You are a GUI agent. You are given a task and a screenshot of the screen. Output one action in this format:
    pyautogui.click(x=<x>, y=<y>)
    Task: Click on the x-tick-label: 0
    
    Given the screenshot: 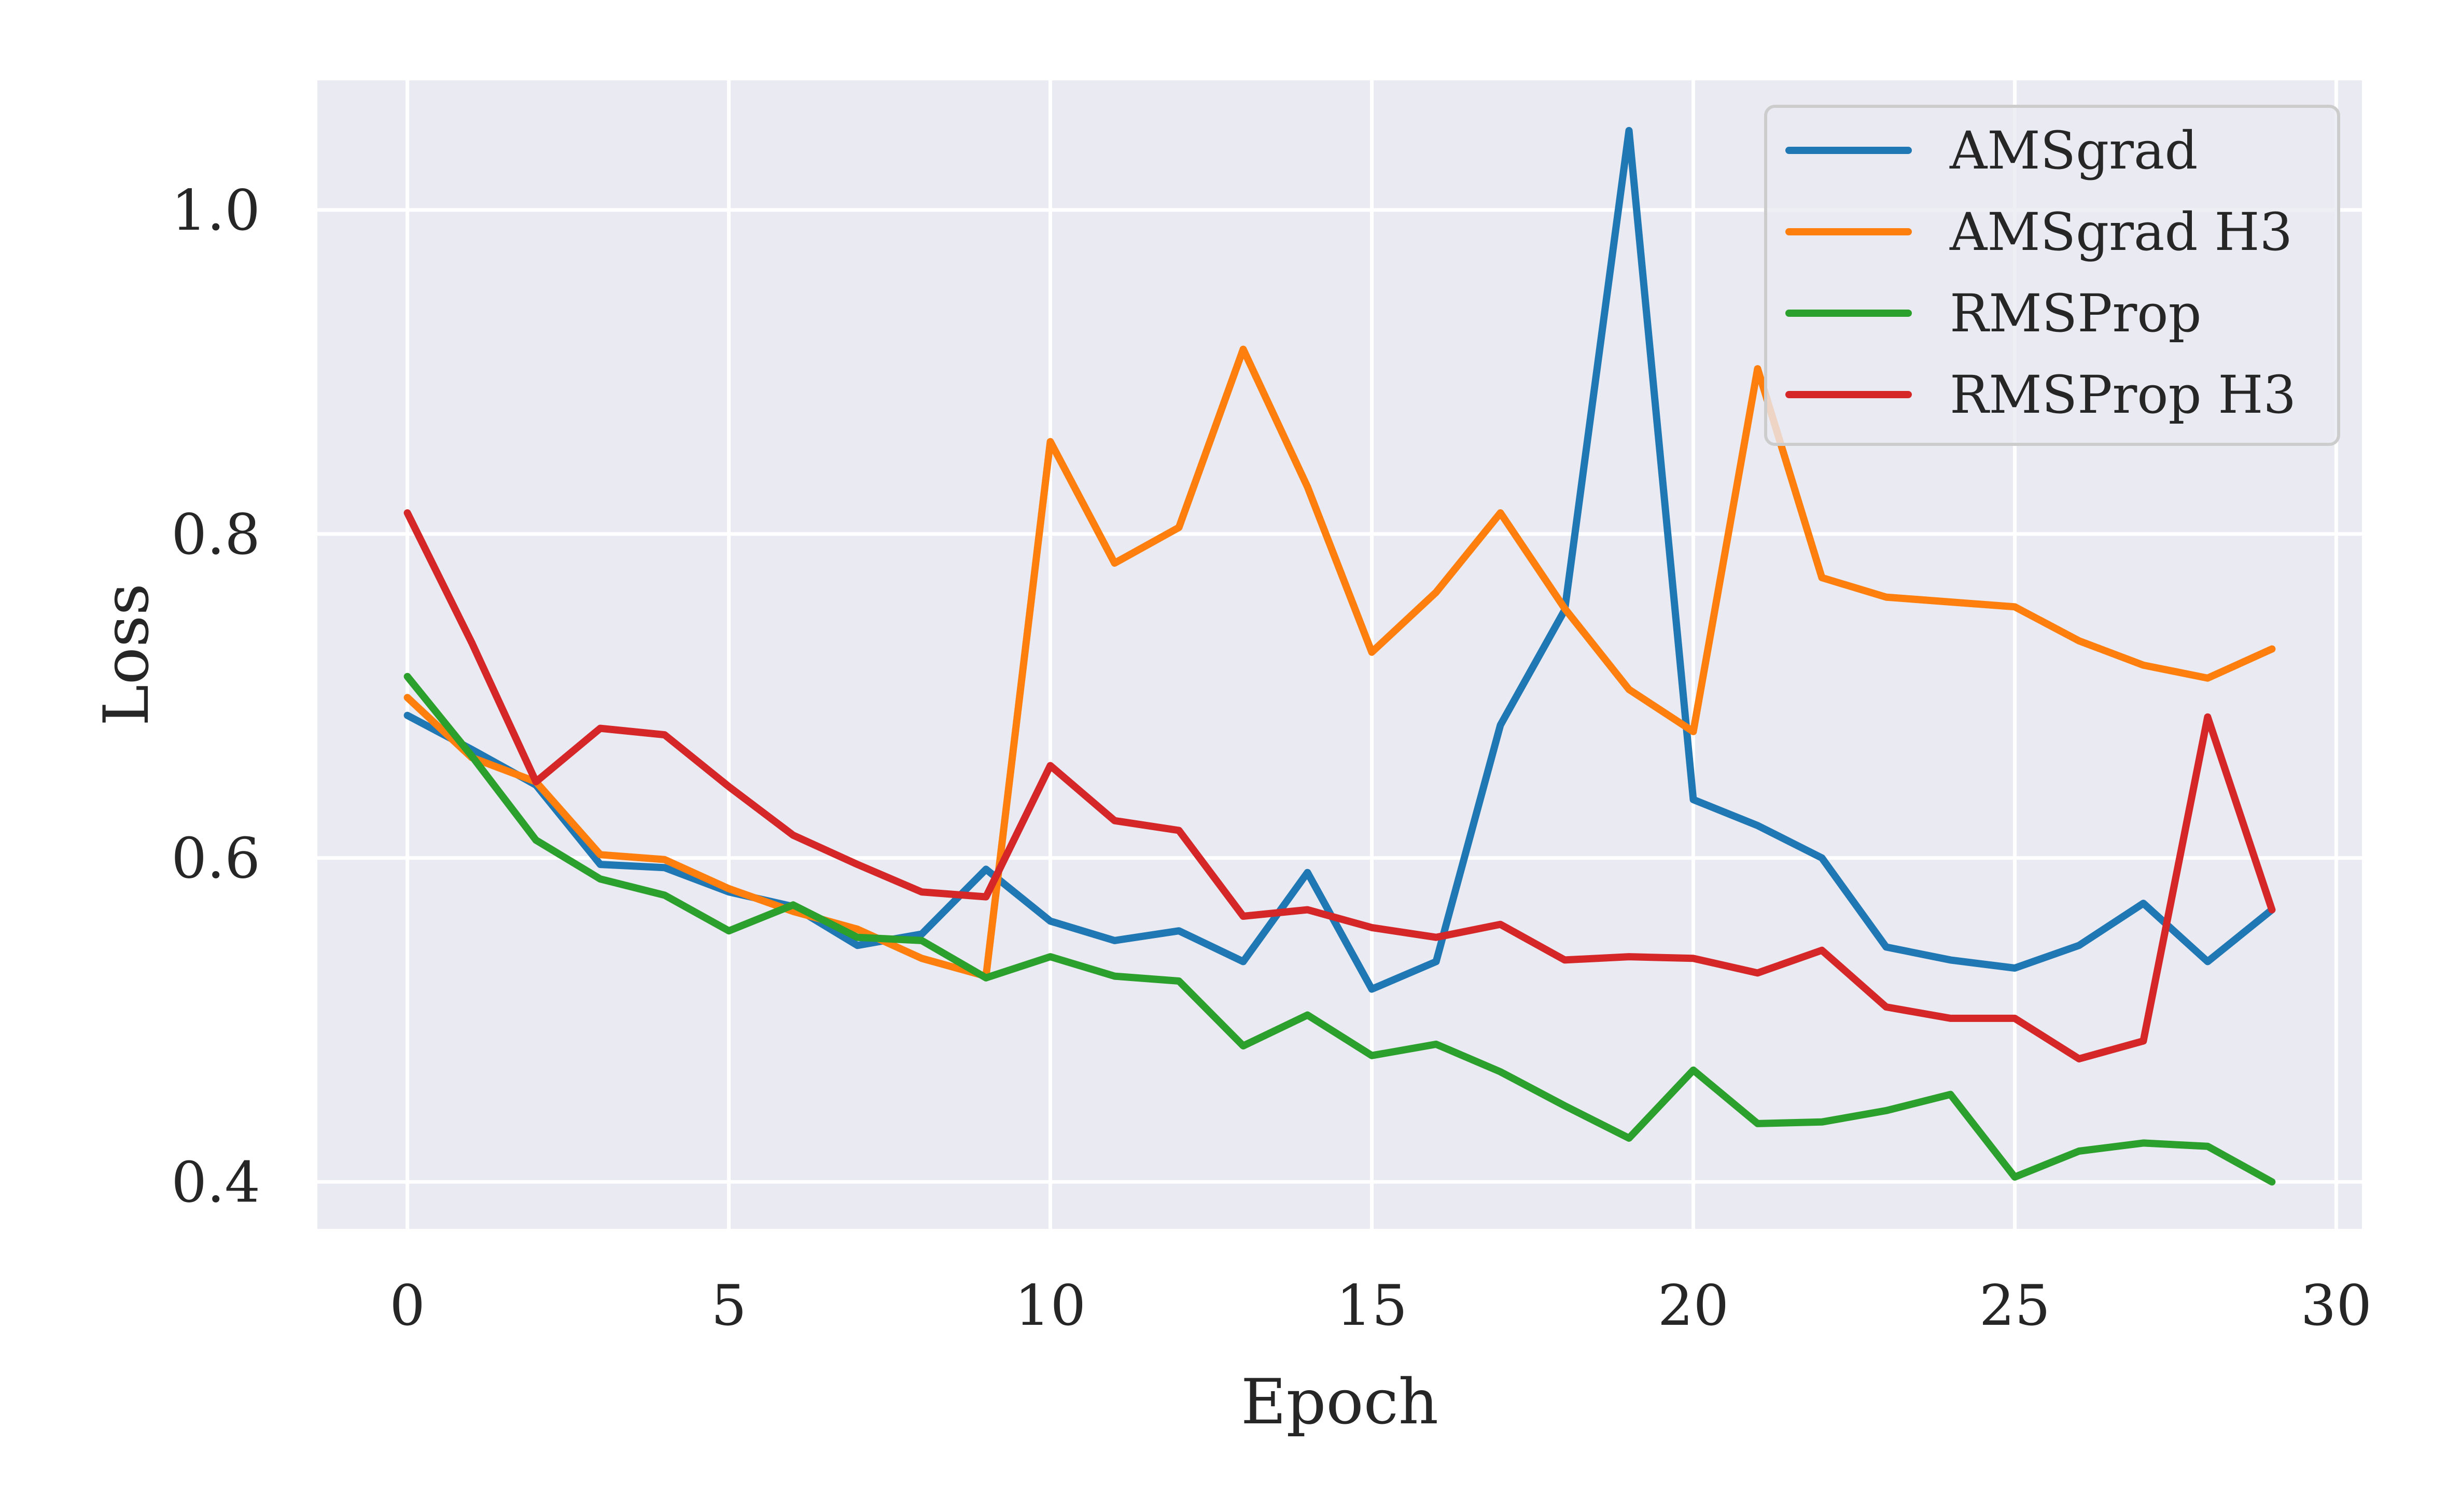 What is the action you would take?
    pyautogui.click(x=407, y=1305)
    